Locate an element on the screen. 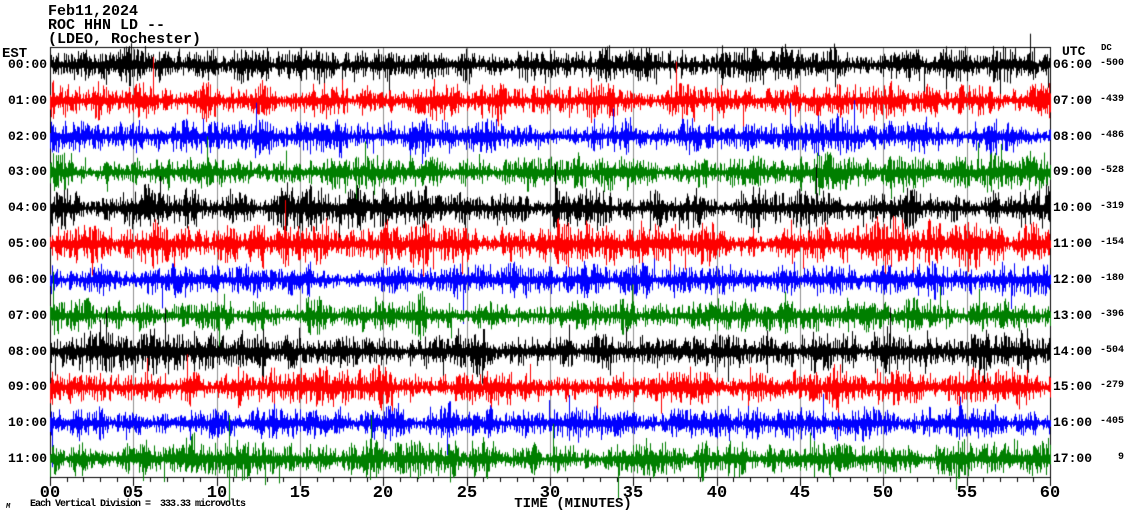  x-axis-title: TIME (MINUTES) is located at coordinates (573, 504).